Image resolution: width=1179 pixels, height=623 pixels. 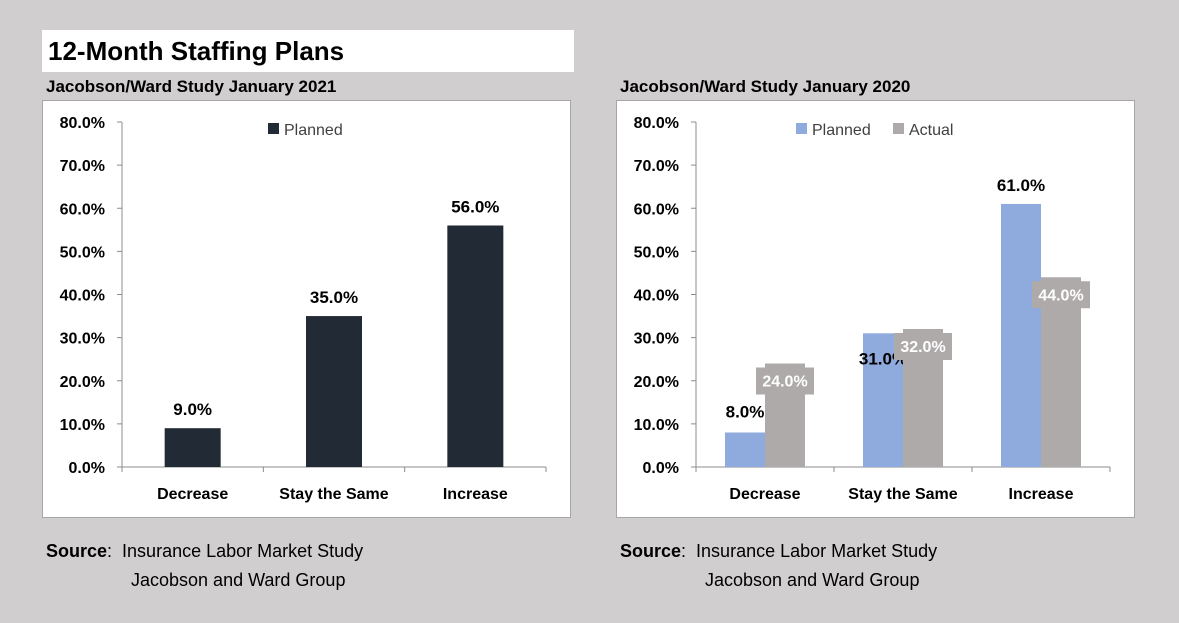 What do you see at coordinates (192, 409) in the screenshot?
I see `data-label: 9.0%` at bounding box center [192, 409].